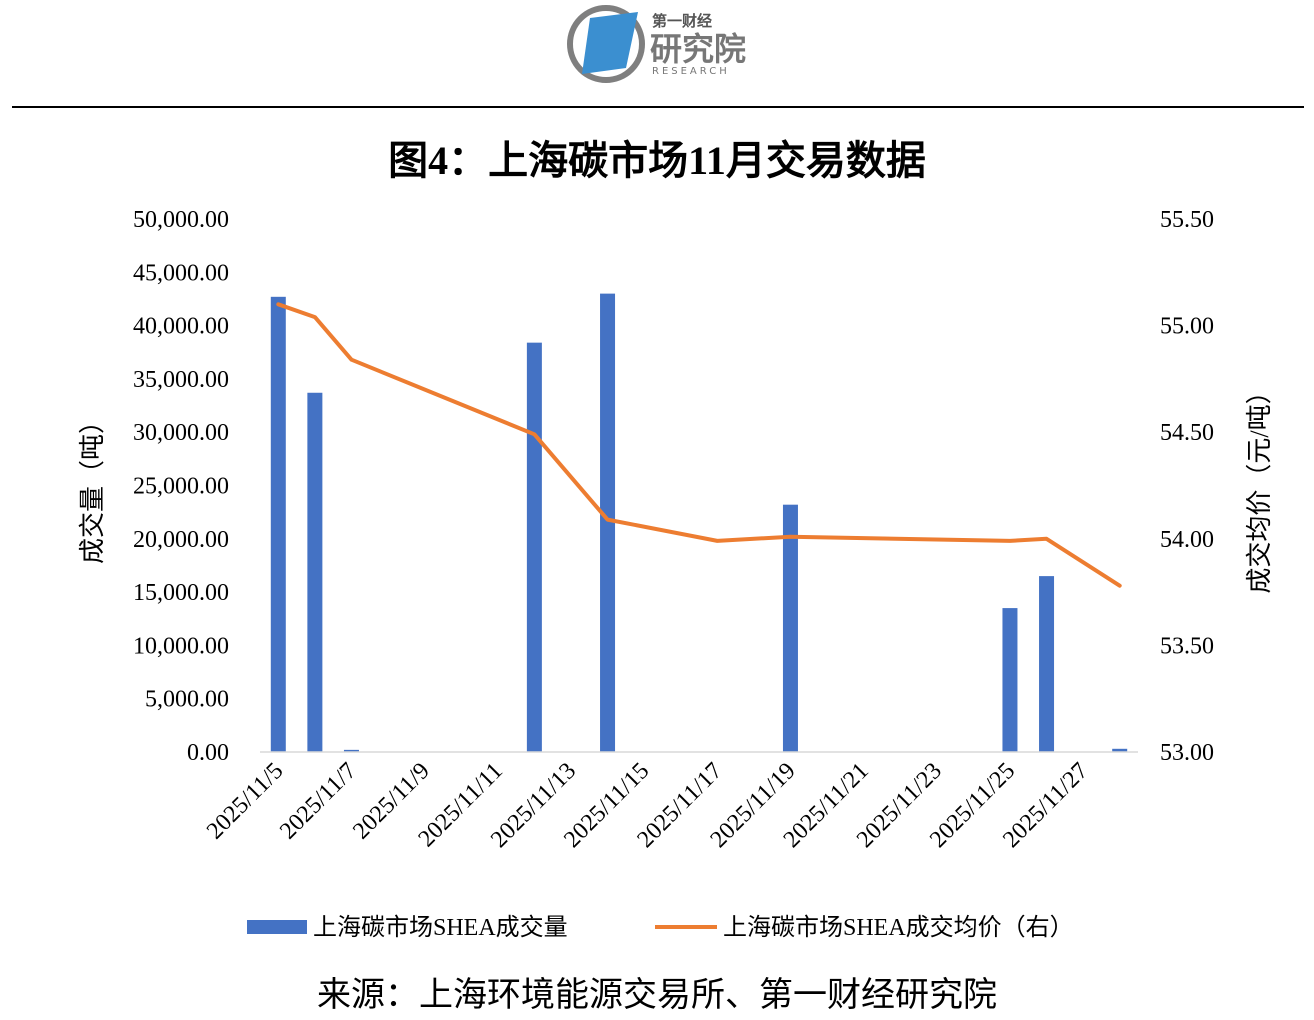  Describe the element at coordinates (181, 327) in the screenshot. I see `left-tick-label: 40,000.00` at that location.